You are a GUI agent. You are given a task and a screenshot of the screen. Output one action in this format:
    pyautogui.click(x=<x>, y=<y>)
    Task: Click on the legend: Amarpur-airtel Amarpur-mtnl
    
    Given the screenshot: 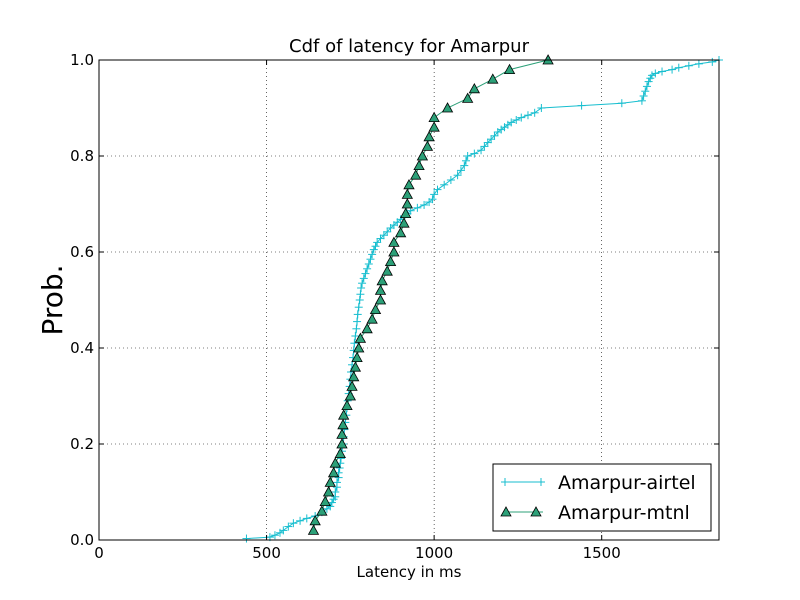 What is the action you would take?
    pyautogui.click(x=602, y=497)
    